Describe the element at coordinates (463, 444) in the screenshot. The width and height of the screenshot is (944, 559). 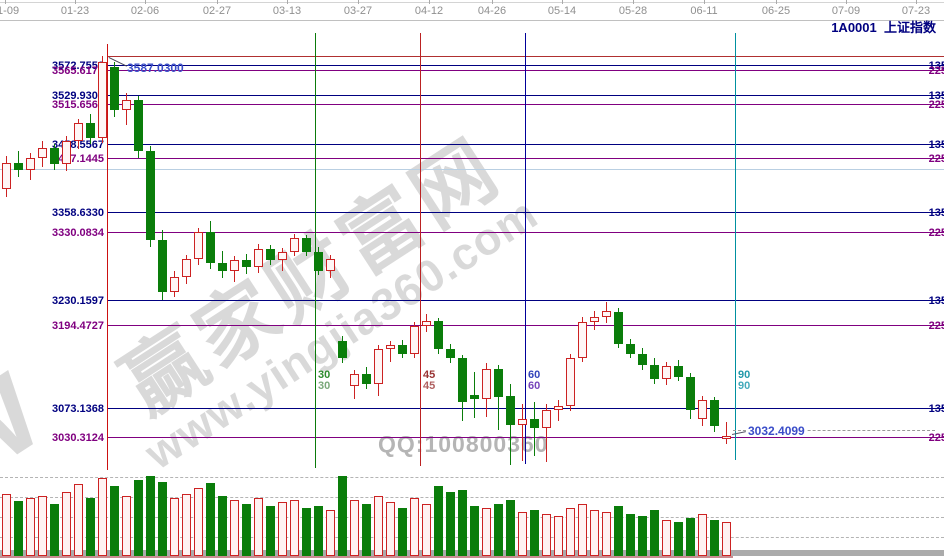
I see `watermark-qq: QQ:100800360` at that location.